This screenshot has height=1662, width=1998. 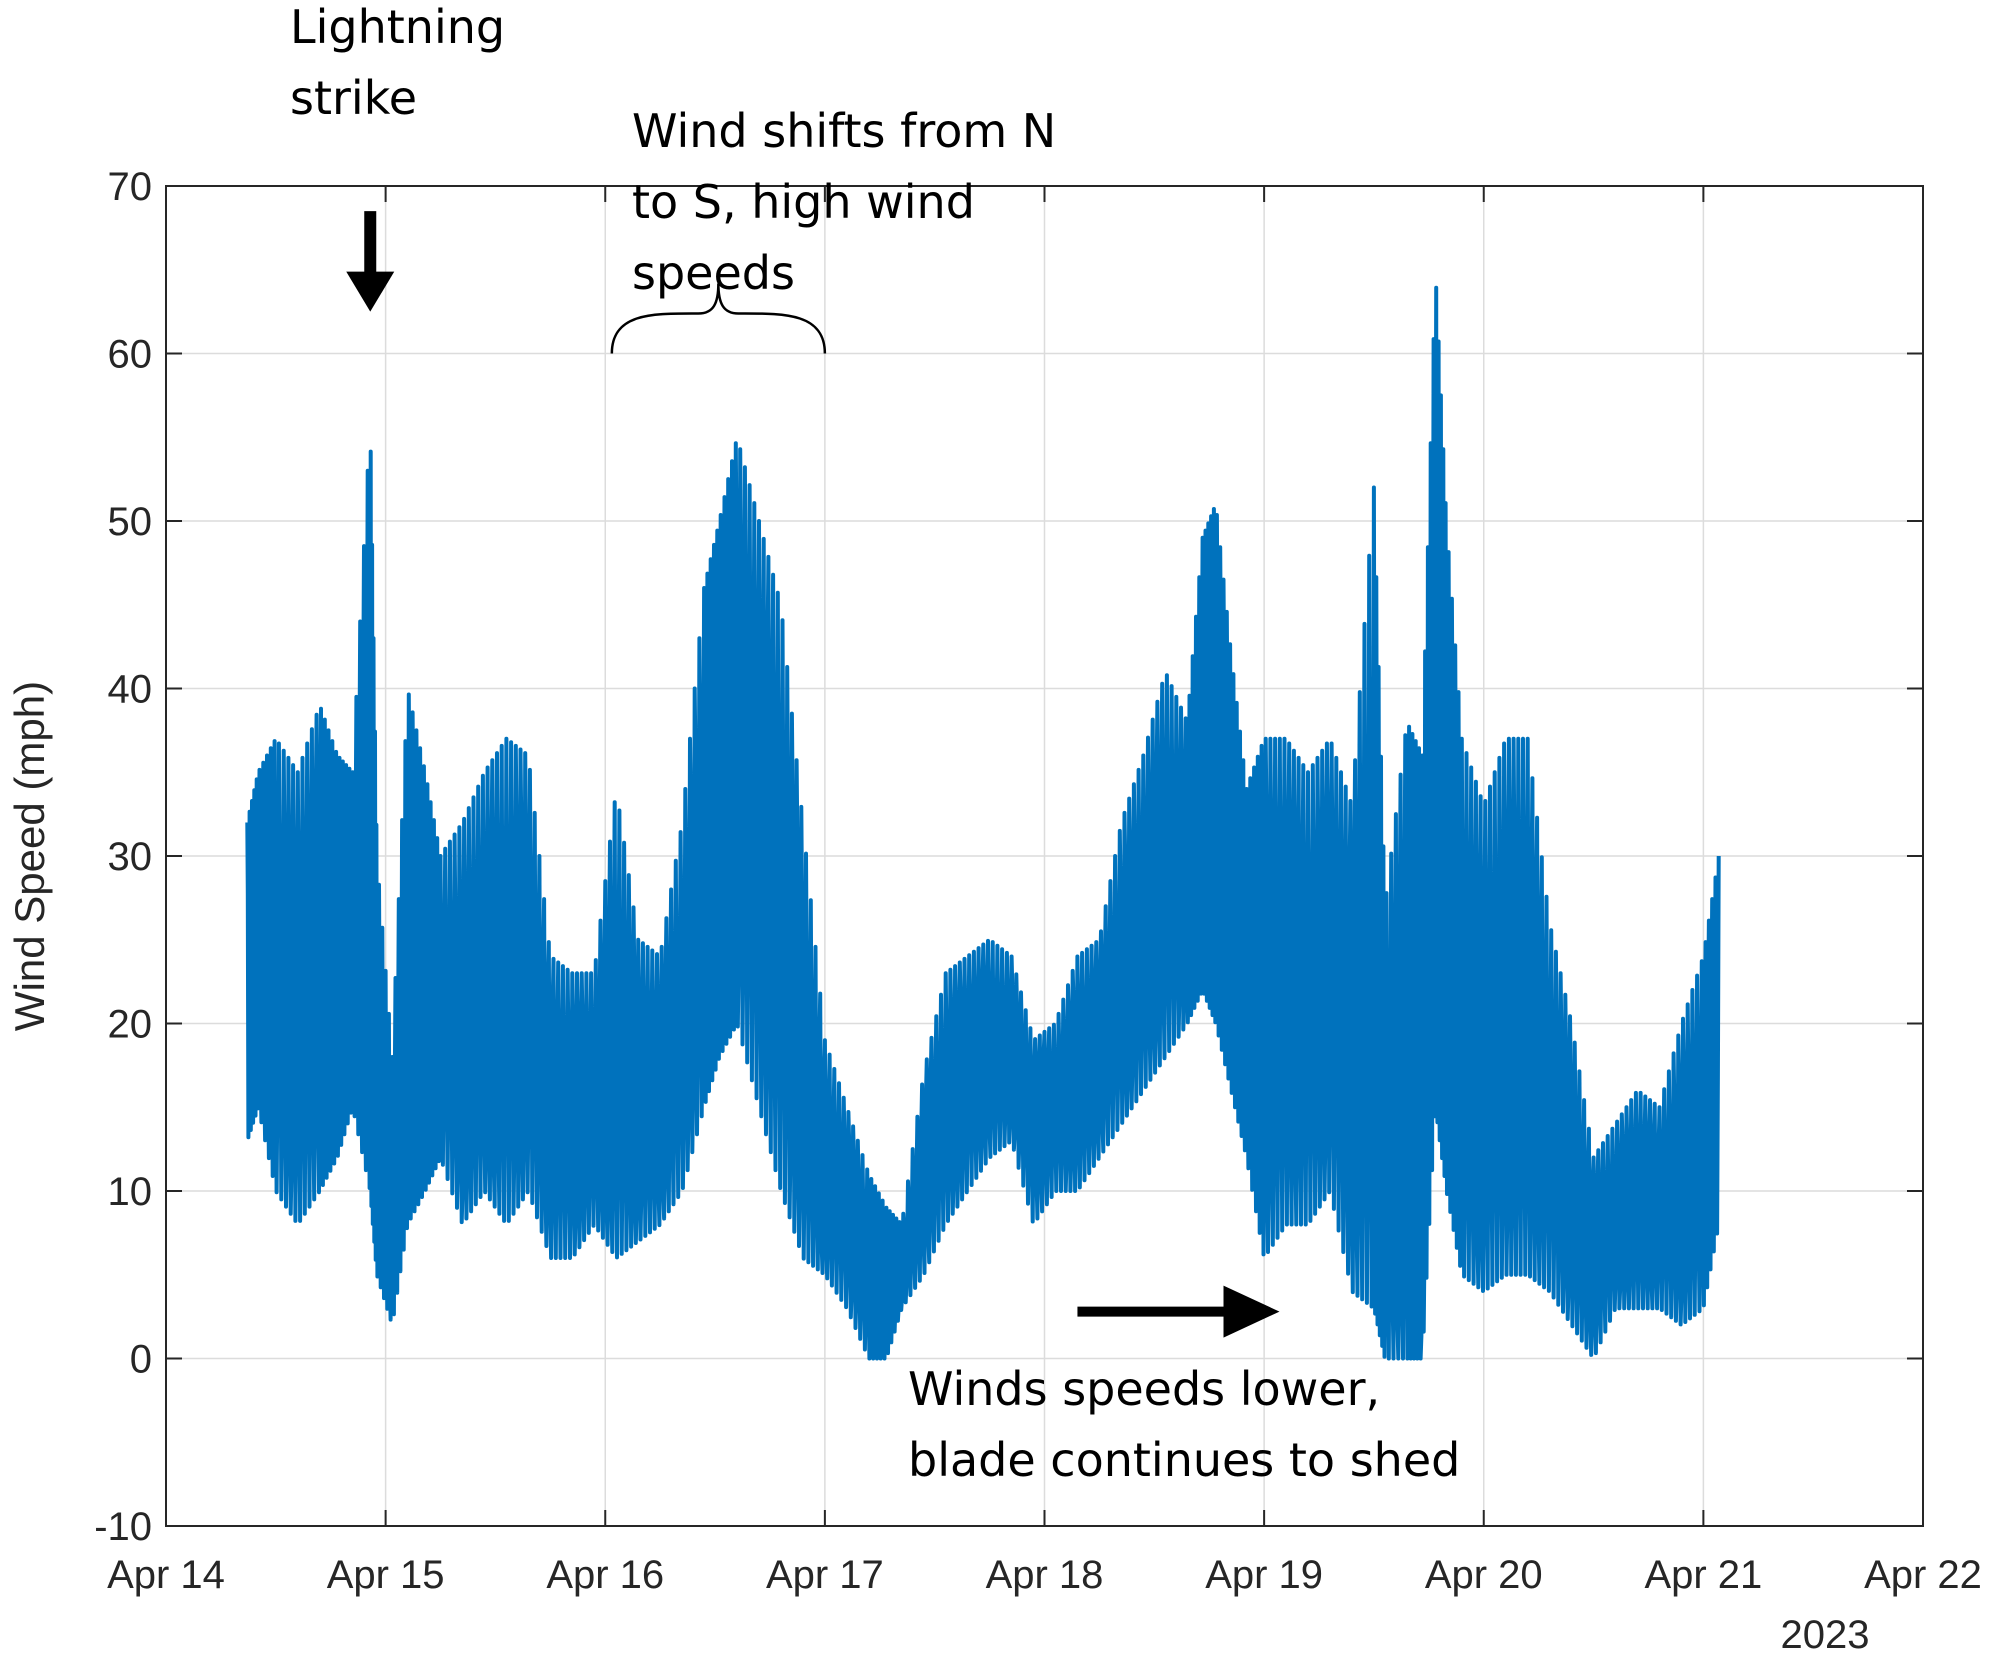 What do you see at coordinates (825, 1575) in the screenshot?
I see `x-tick-label: Apr 17` at bounding box center [825, 1575].